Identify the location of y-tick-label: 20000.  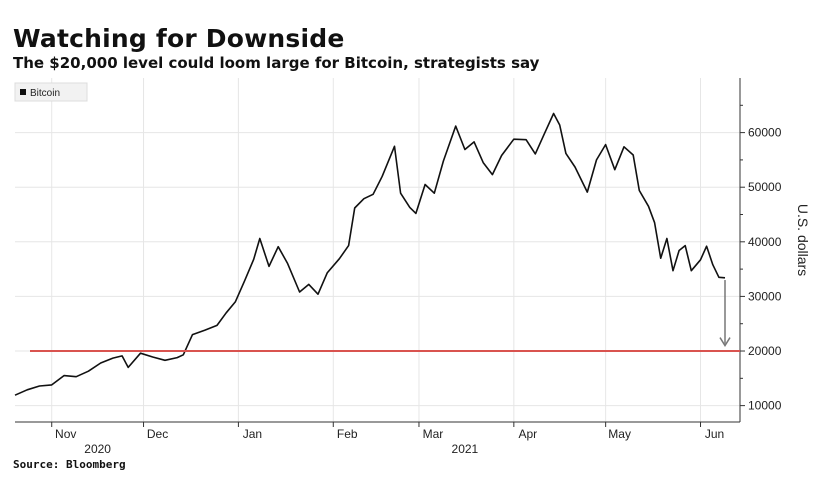
(765, 351).